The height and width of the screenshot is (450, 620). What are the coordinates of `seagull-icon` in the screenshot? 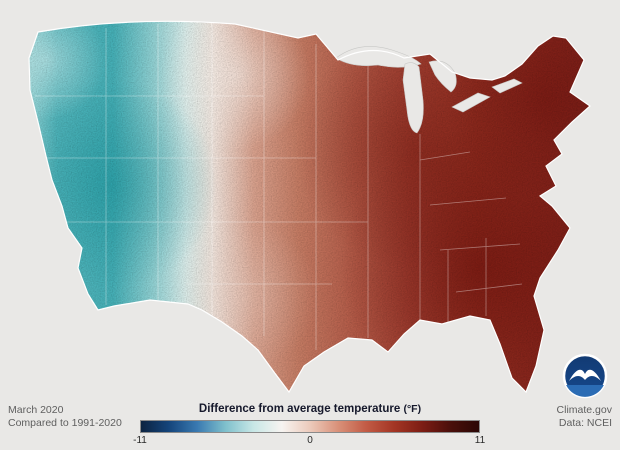 It's located at (585, 375).